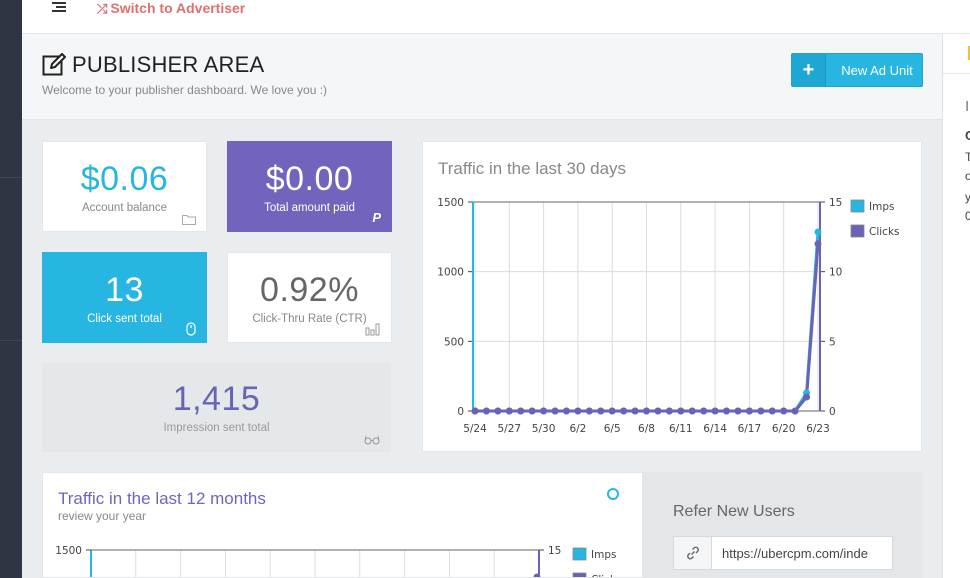 The width and height of the screenshot is (970, 578). I want to click on right-panel-text: o, so click(967, 176).